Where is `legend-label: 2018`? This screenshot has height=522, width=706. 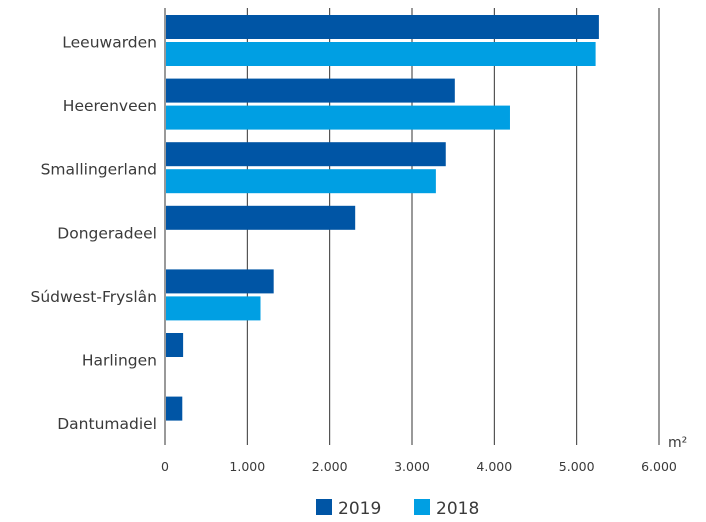
legend-label: 2018 is located at coordinates (457, 509).